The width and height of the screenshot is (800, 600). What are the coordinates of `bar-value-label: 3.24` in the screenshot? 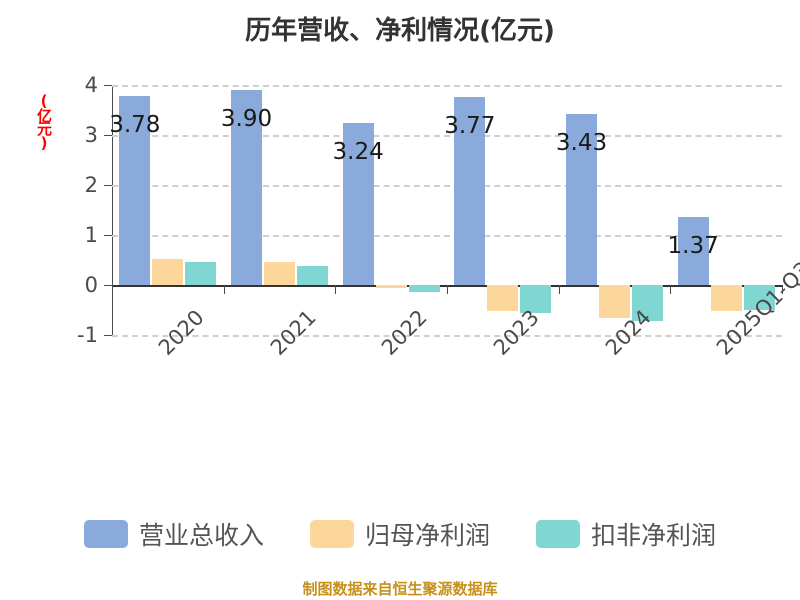 It's located at (358, 152).